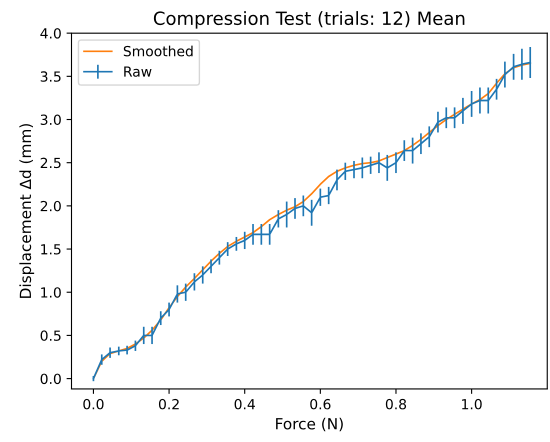 The height and width of the screenshot is (442, 550). Describe the element at coordinates (320, 404) in the screenshot. I see `x-tick-label: 0.6` at that location.